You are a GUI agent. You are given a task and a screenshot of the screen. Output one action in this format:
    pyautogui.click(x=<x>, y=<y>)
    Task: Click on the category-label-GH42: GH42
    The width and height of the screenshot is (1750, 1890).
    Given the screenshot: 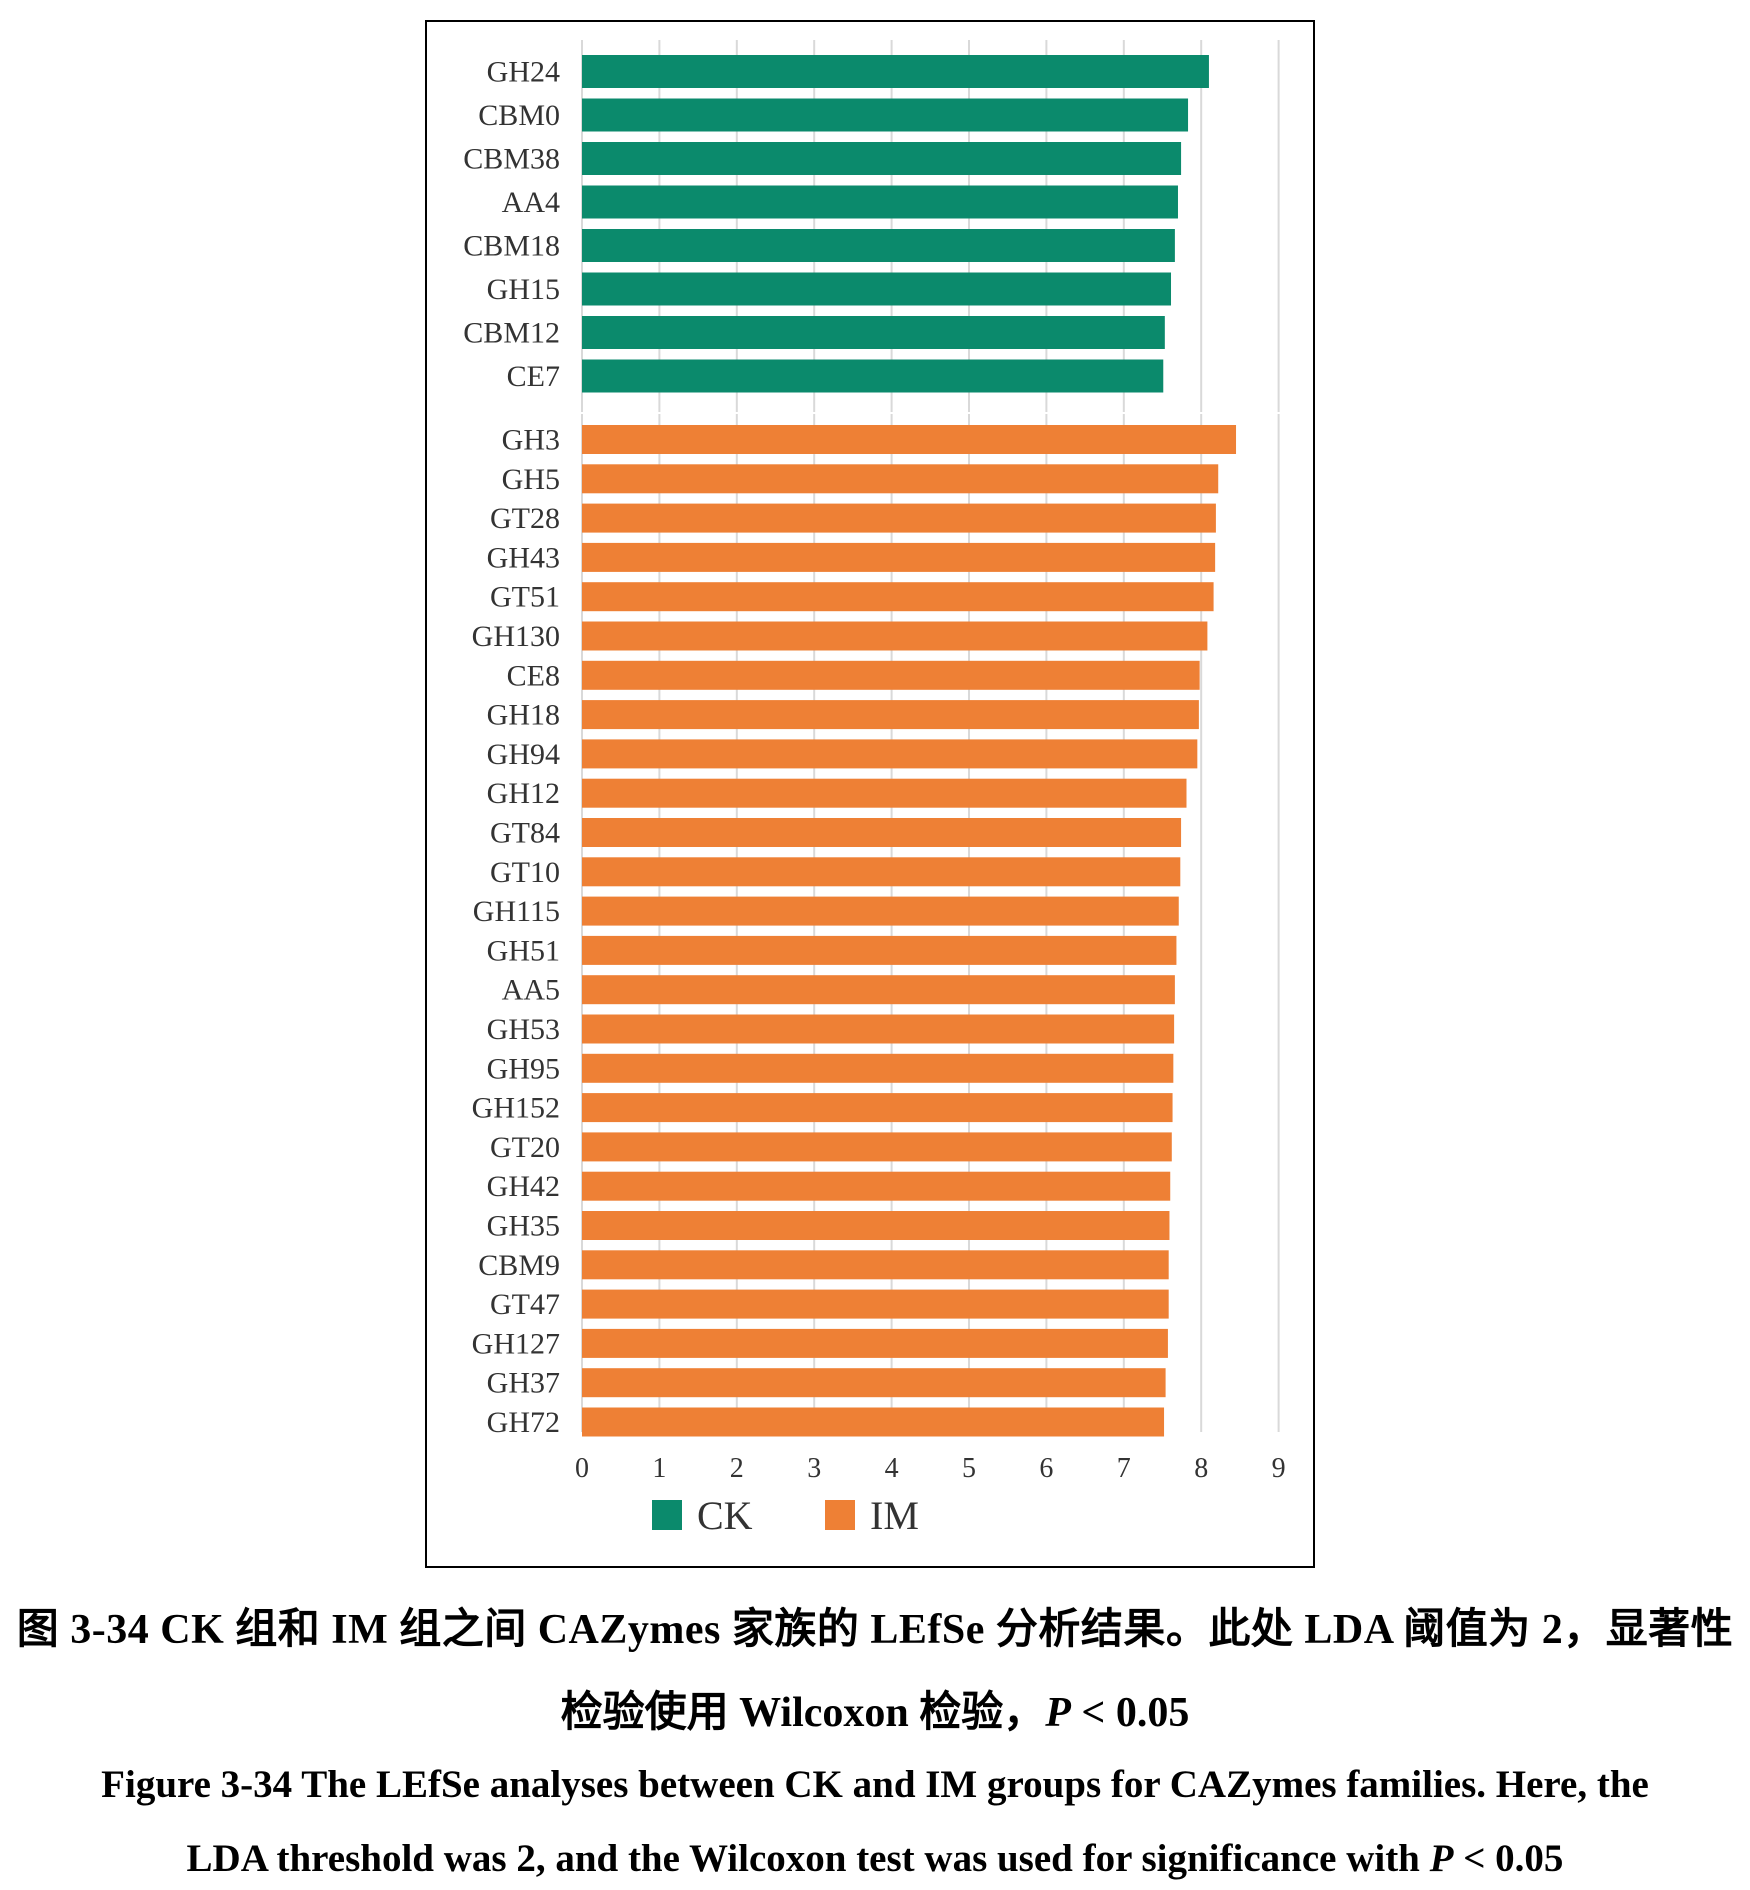 What is the action you would take?
    pyautogui.click(x=523, y=1186)
    